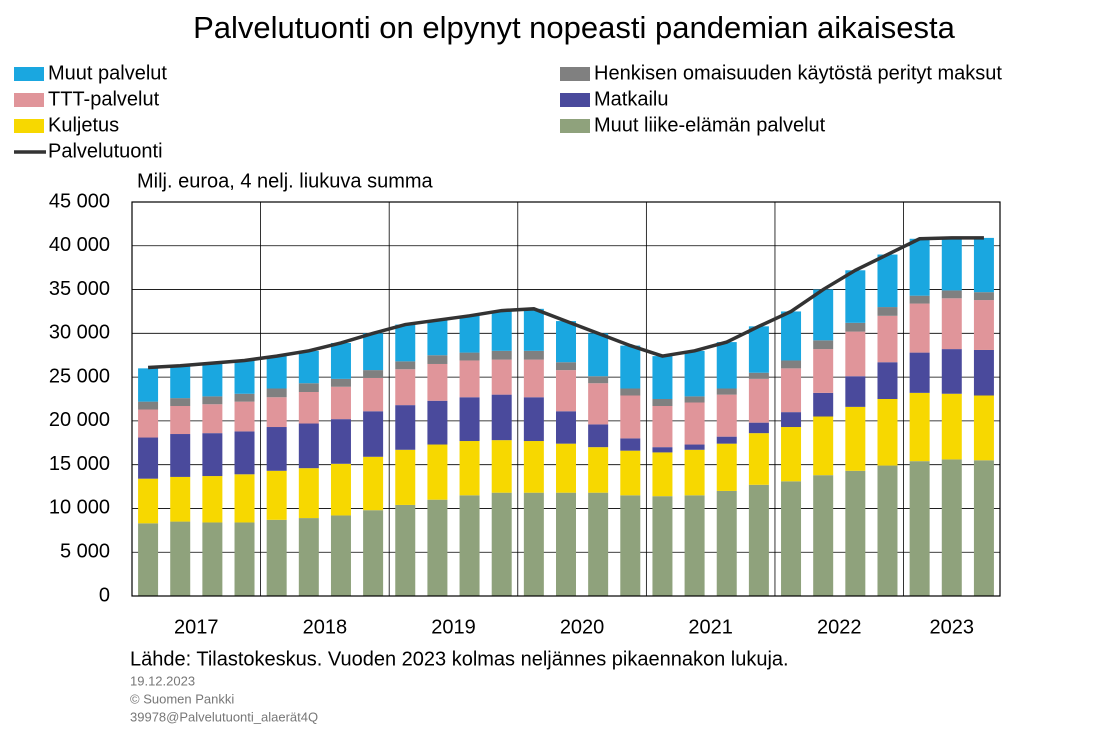 This screenshot has width=1104, height=729. What do you see at coordinates (105, 151) in the screenshot?
I see `legend-label: Palvelutuonti` at bounding box center [105, 151].